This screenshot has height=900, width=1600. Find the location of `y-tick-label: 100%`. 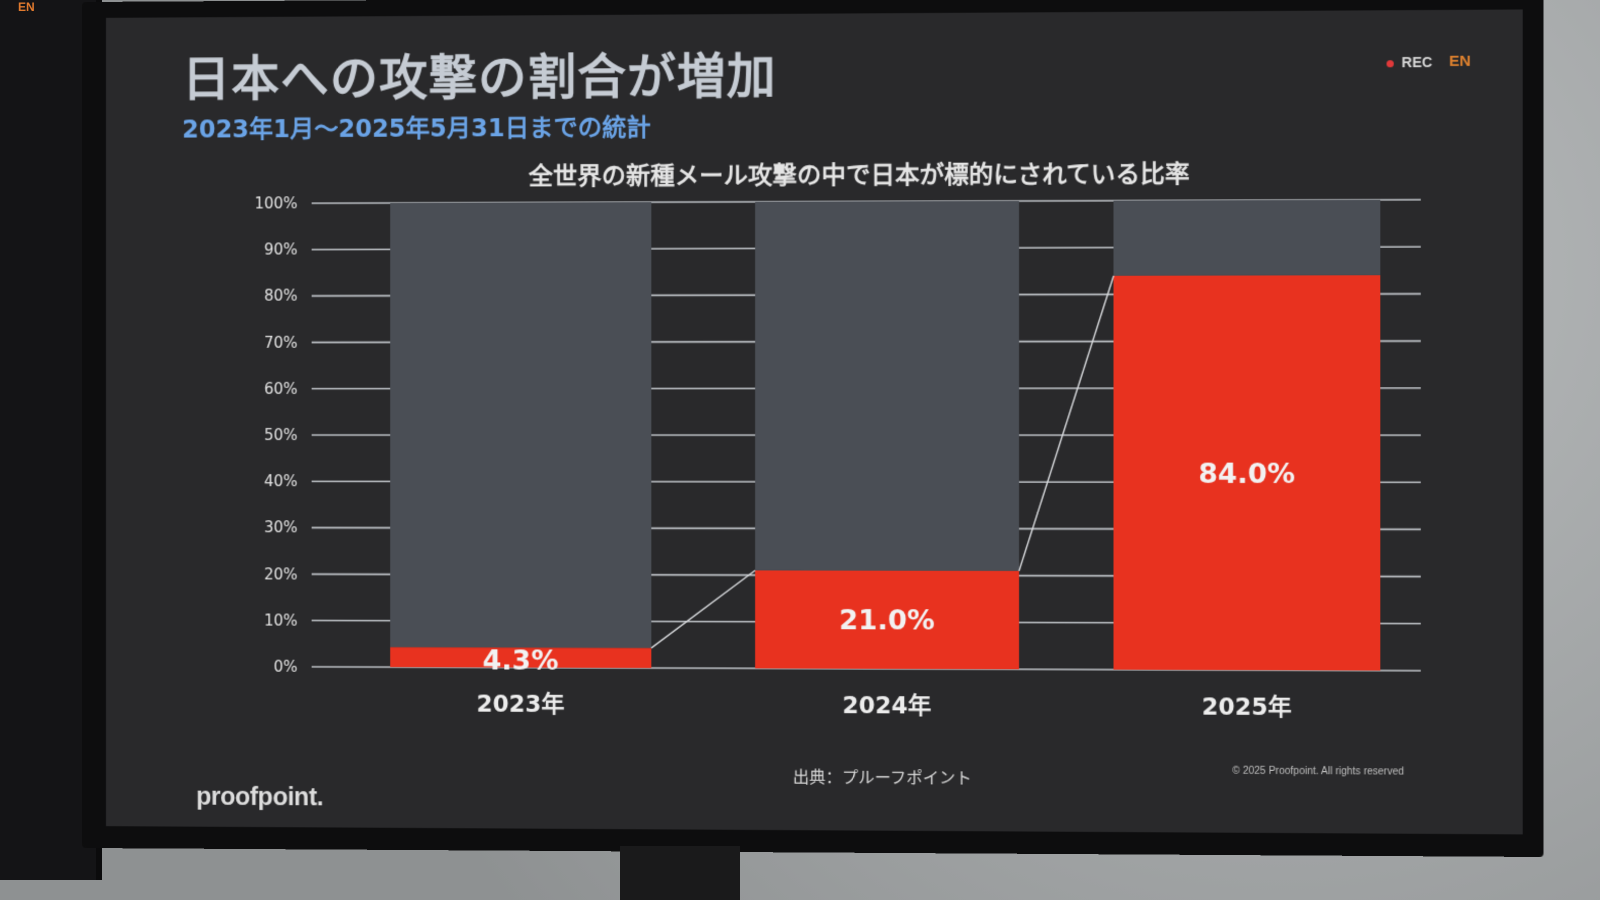

y-tick-label: 100% is located at coordinates (275, 203).